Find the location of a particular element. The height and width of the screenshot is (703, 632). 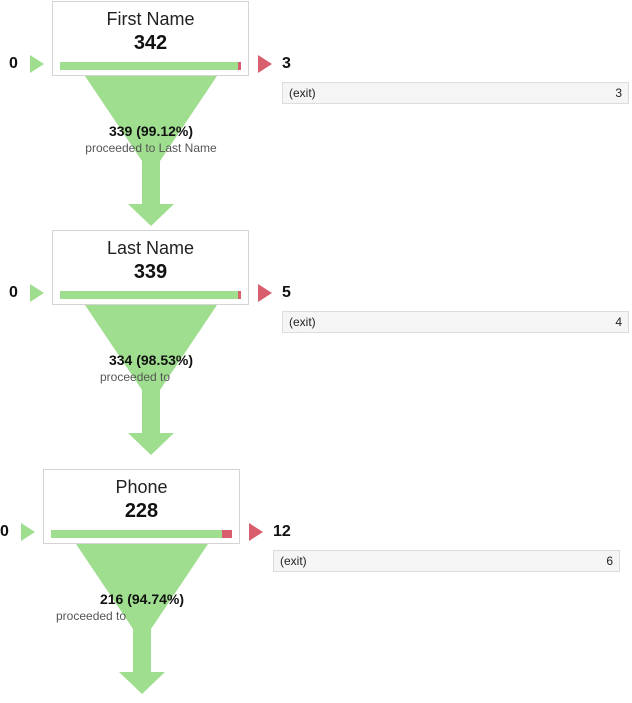

proceeded-count: 216 (94.74%) is located at coordinates (142, 599).